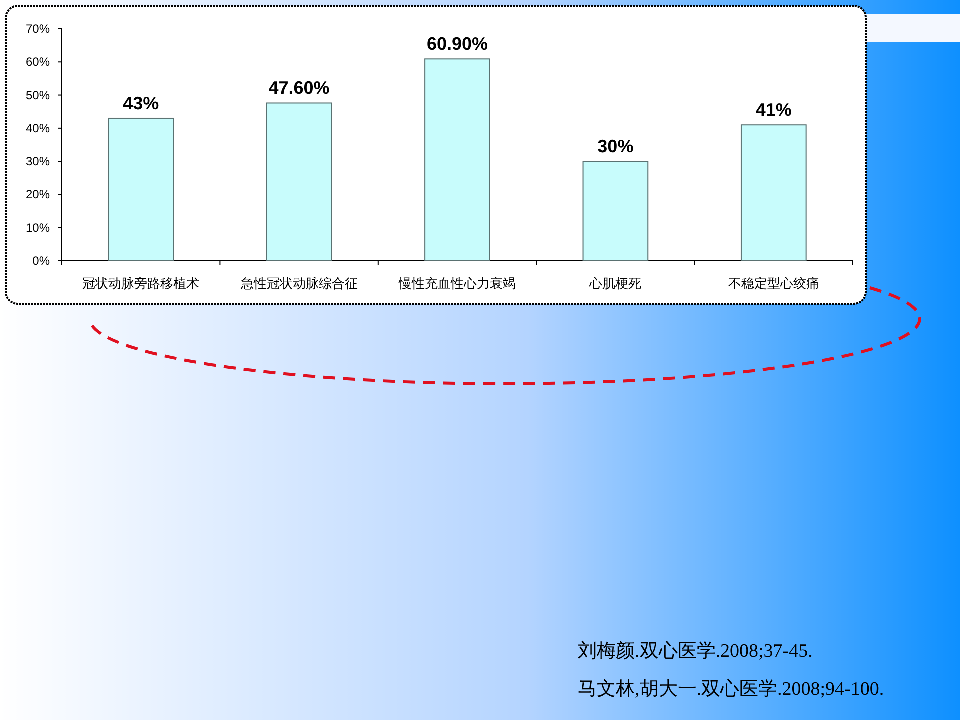 The height and width of the screenshot is (720, 960). What do you see at coordinates (457, 283) in the screenshot?
I see `x-tick-label: 慢性充血性心力衰竭` at bounding box center [457, 283].